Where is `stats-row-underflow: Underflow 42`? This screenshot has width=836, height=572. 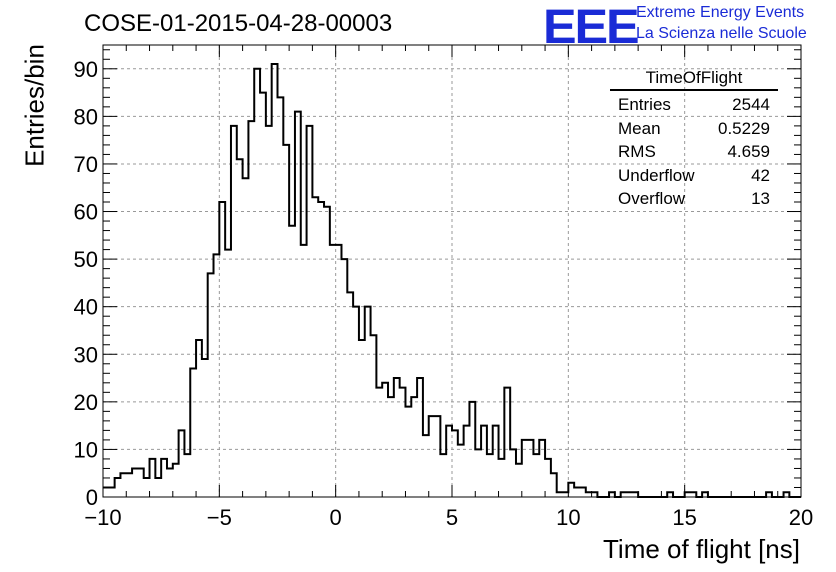 stats-row-underflow: Underflow 42 is located at coordinates (694, 176).